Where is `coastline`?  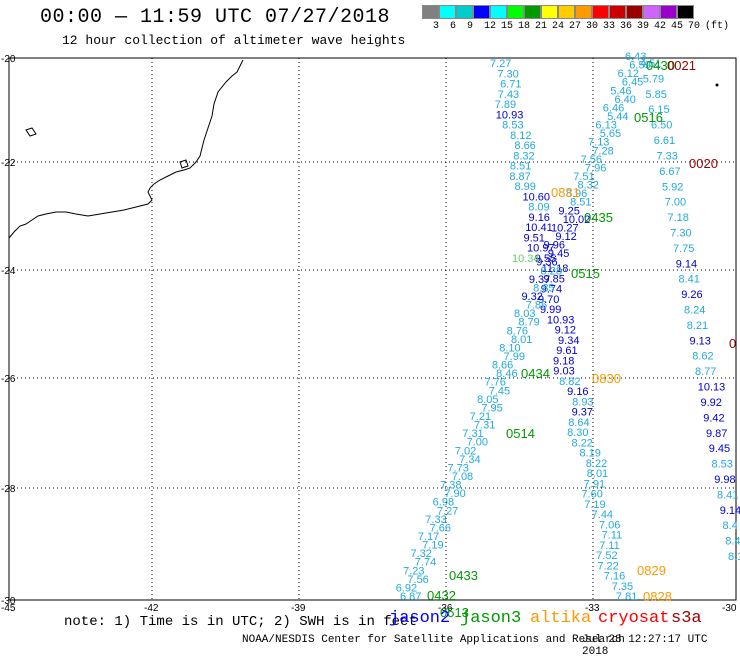 coastline is located at coordinates (126, 149).